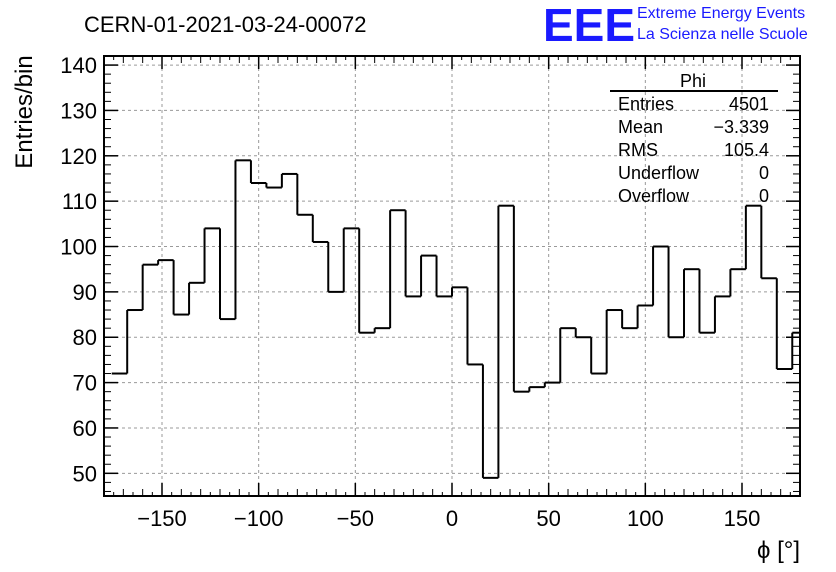 This screenshot has height=572, width=836. Describe the element at coordinates (85, 292) in the screenshot. I see `y-tick-label: 90` at that location.